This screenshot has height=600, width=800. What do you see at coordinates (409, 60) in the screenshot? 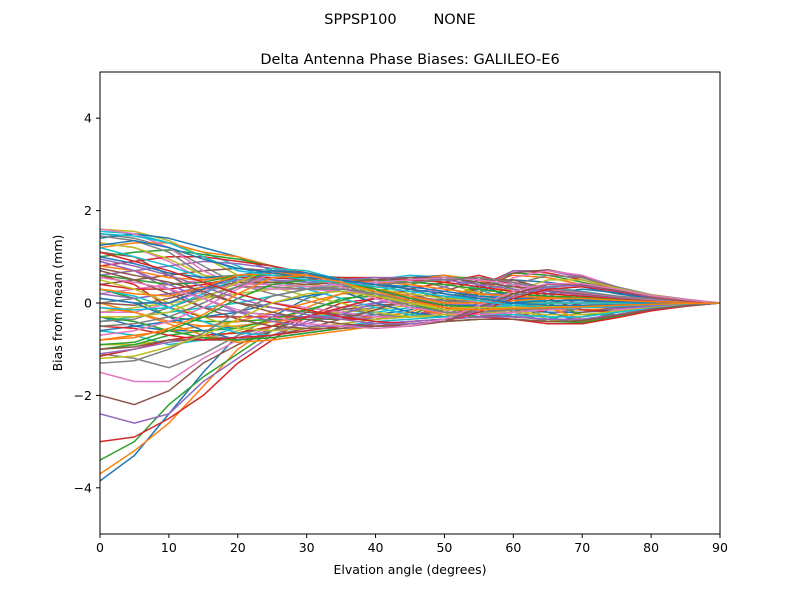
I see `chart-title: Delta Antenna Phase Biases: GALILEO-E6` at bounding box center [409, 60].